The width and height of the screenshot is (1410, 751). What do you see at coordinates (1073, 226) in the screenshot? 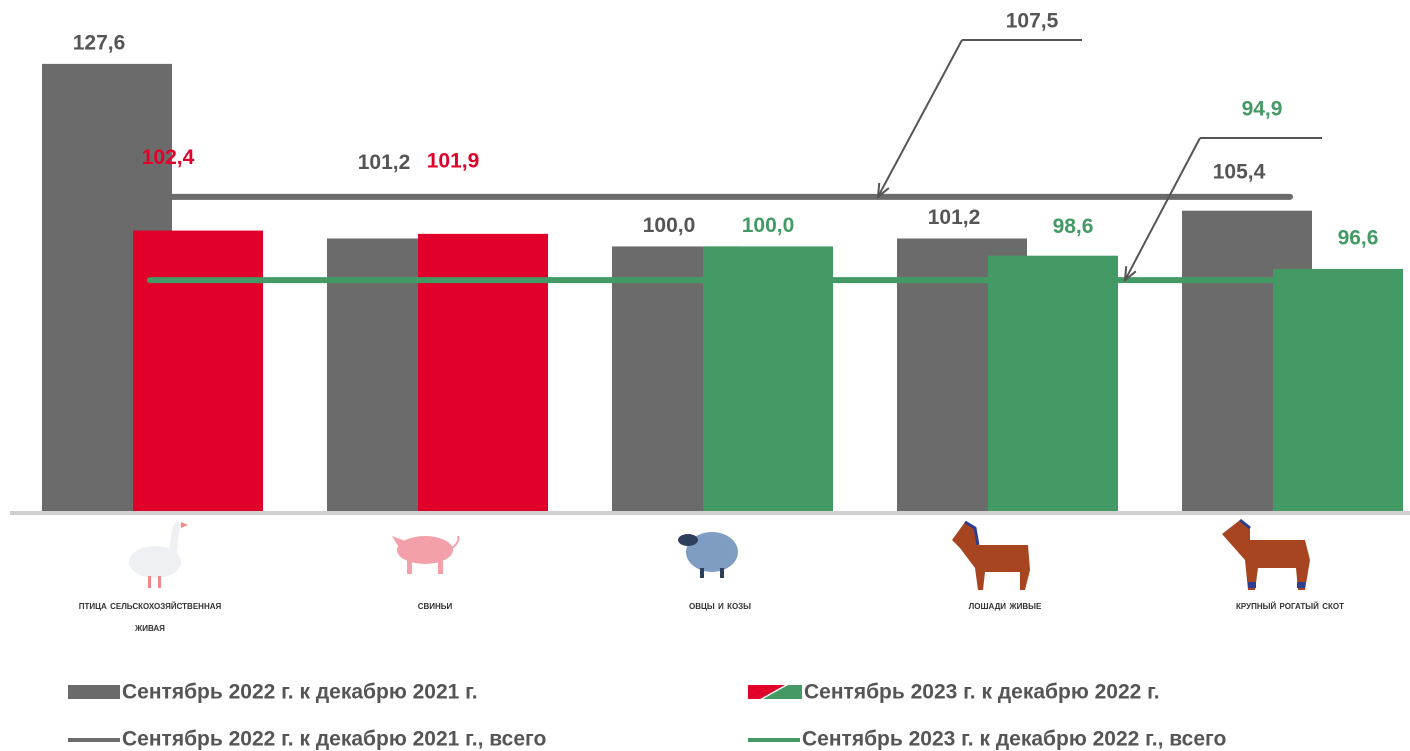
I see `value-label: 98,6` at bounding box center [1073, 226].